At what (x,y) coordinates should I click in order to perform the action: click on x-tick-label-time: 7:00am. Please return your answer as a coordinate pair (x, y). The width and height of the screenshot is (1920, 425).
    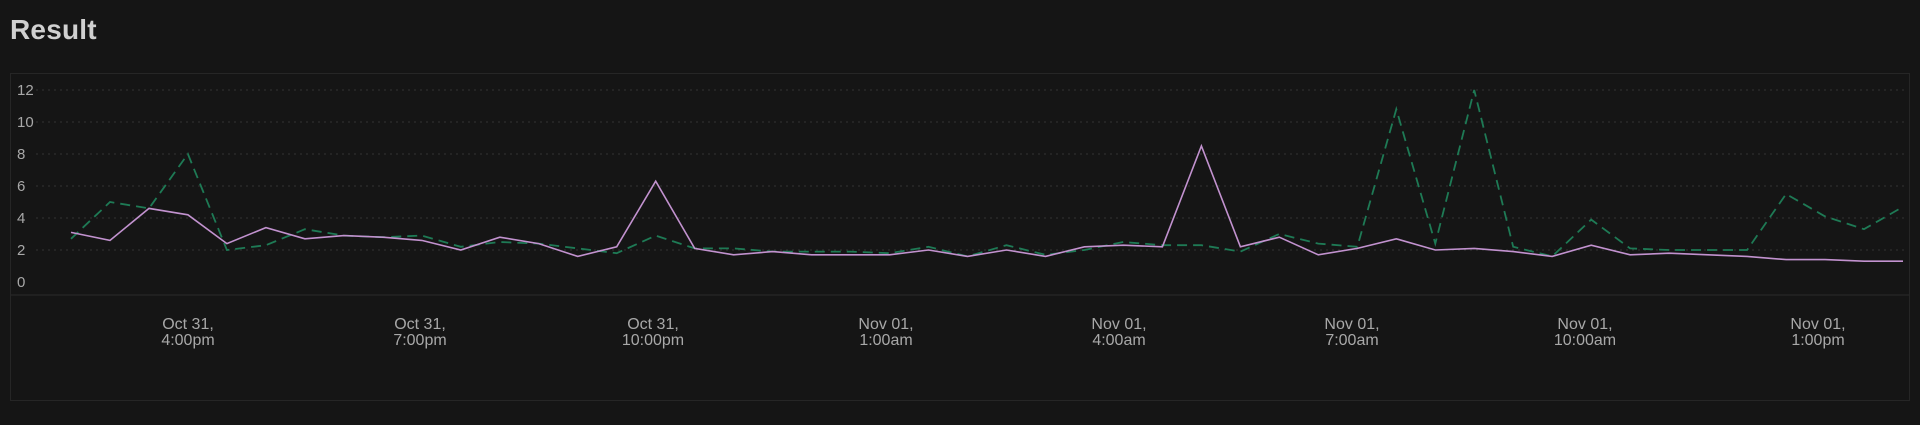
    Looking at the image, I should click on (1351, 340).